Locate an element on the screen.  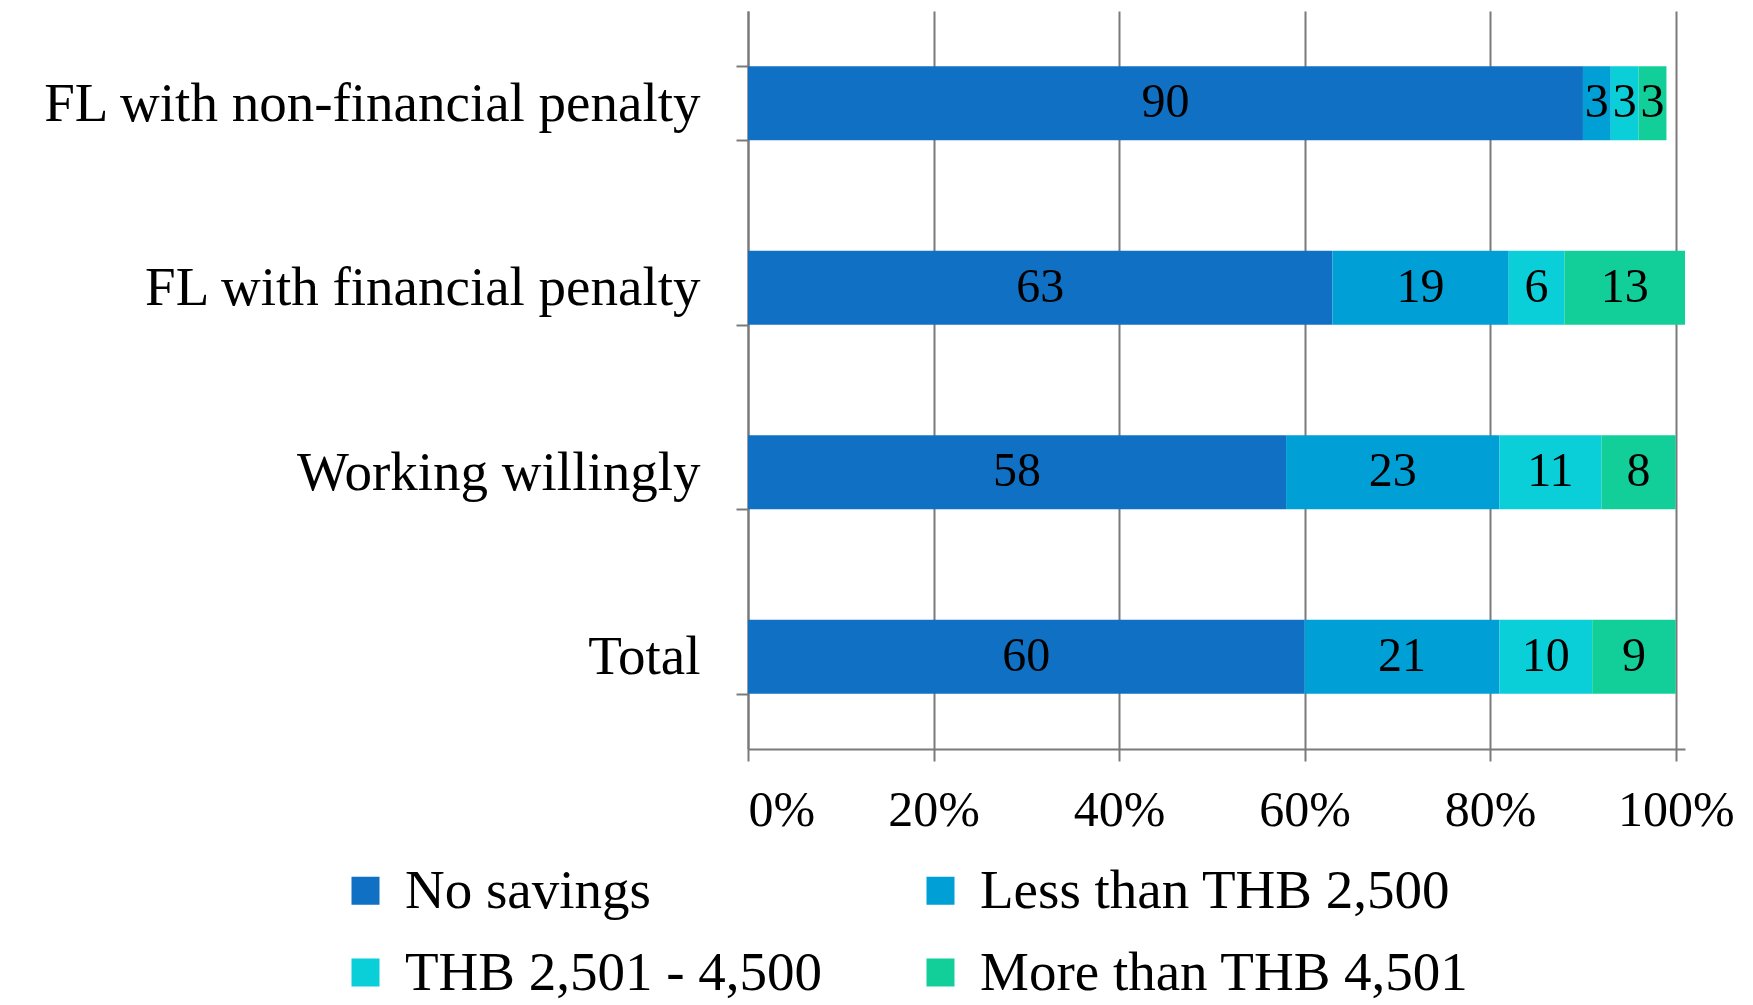
y-tick-label: FL with non-financial penalty is located at coordinates (372, 102).